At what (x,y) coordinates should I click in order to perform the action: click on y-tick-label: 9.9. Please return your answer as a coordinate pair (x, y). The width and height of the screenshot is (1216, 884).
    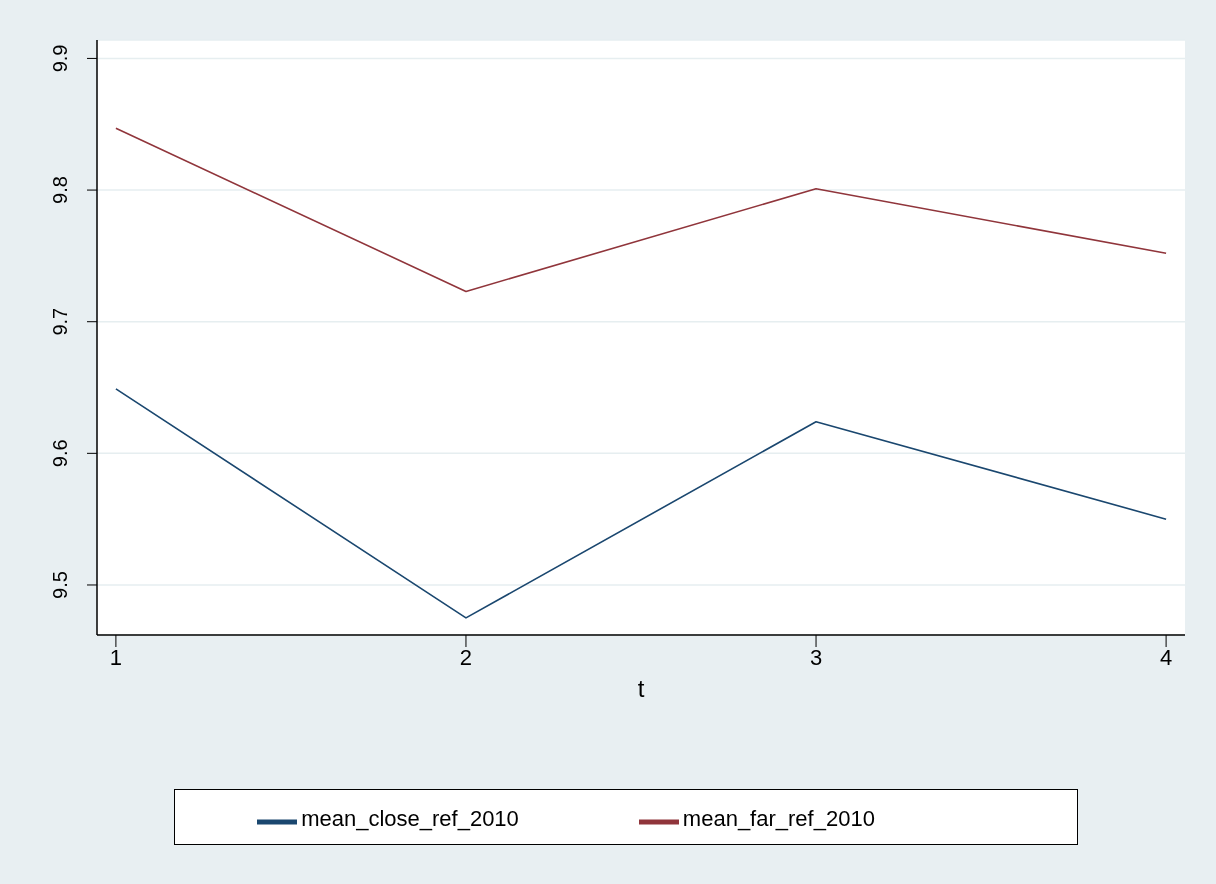
    Looking at the image, I should click on (60, 58).